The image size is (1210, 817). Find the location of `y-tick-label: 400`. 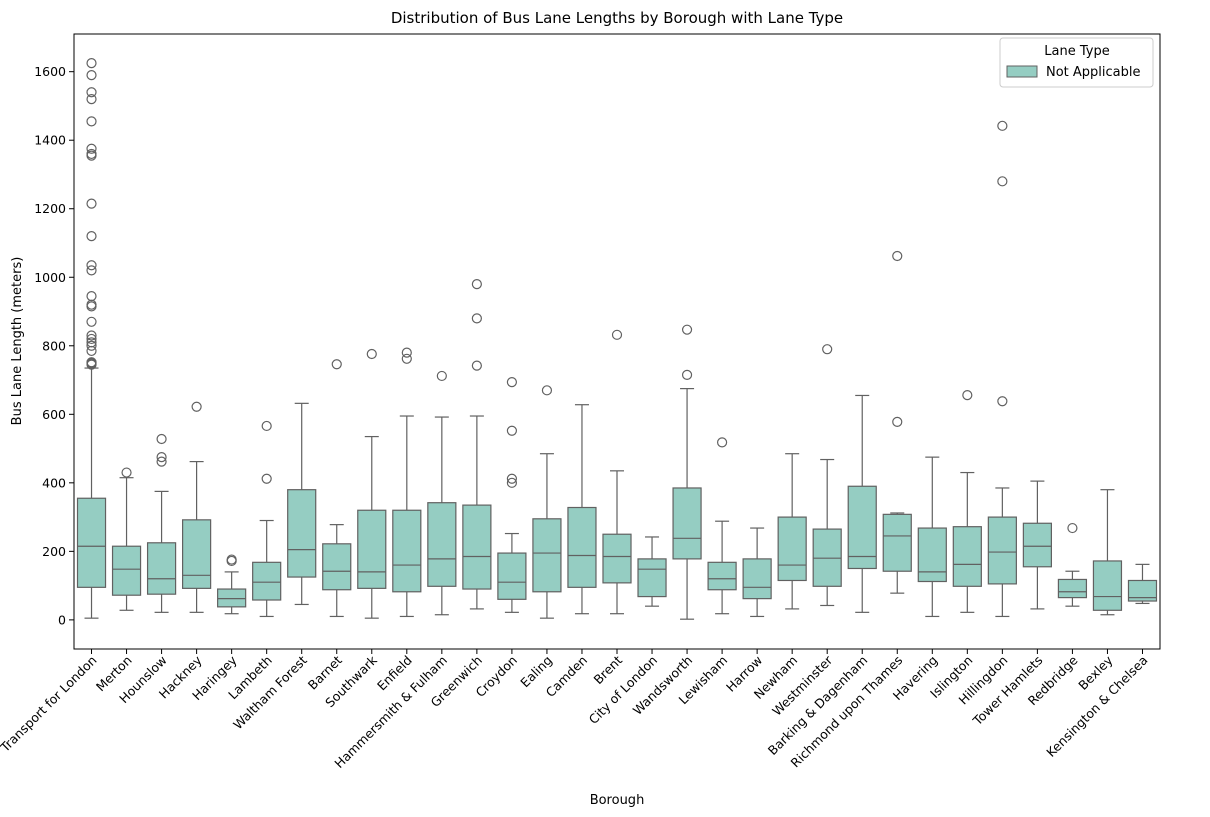

y-tick-label: 400 is located at coordinates (54, 482).